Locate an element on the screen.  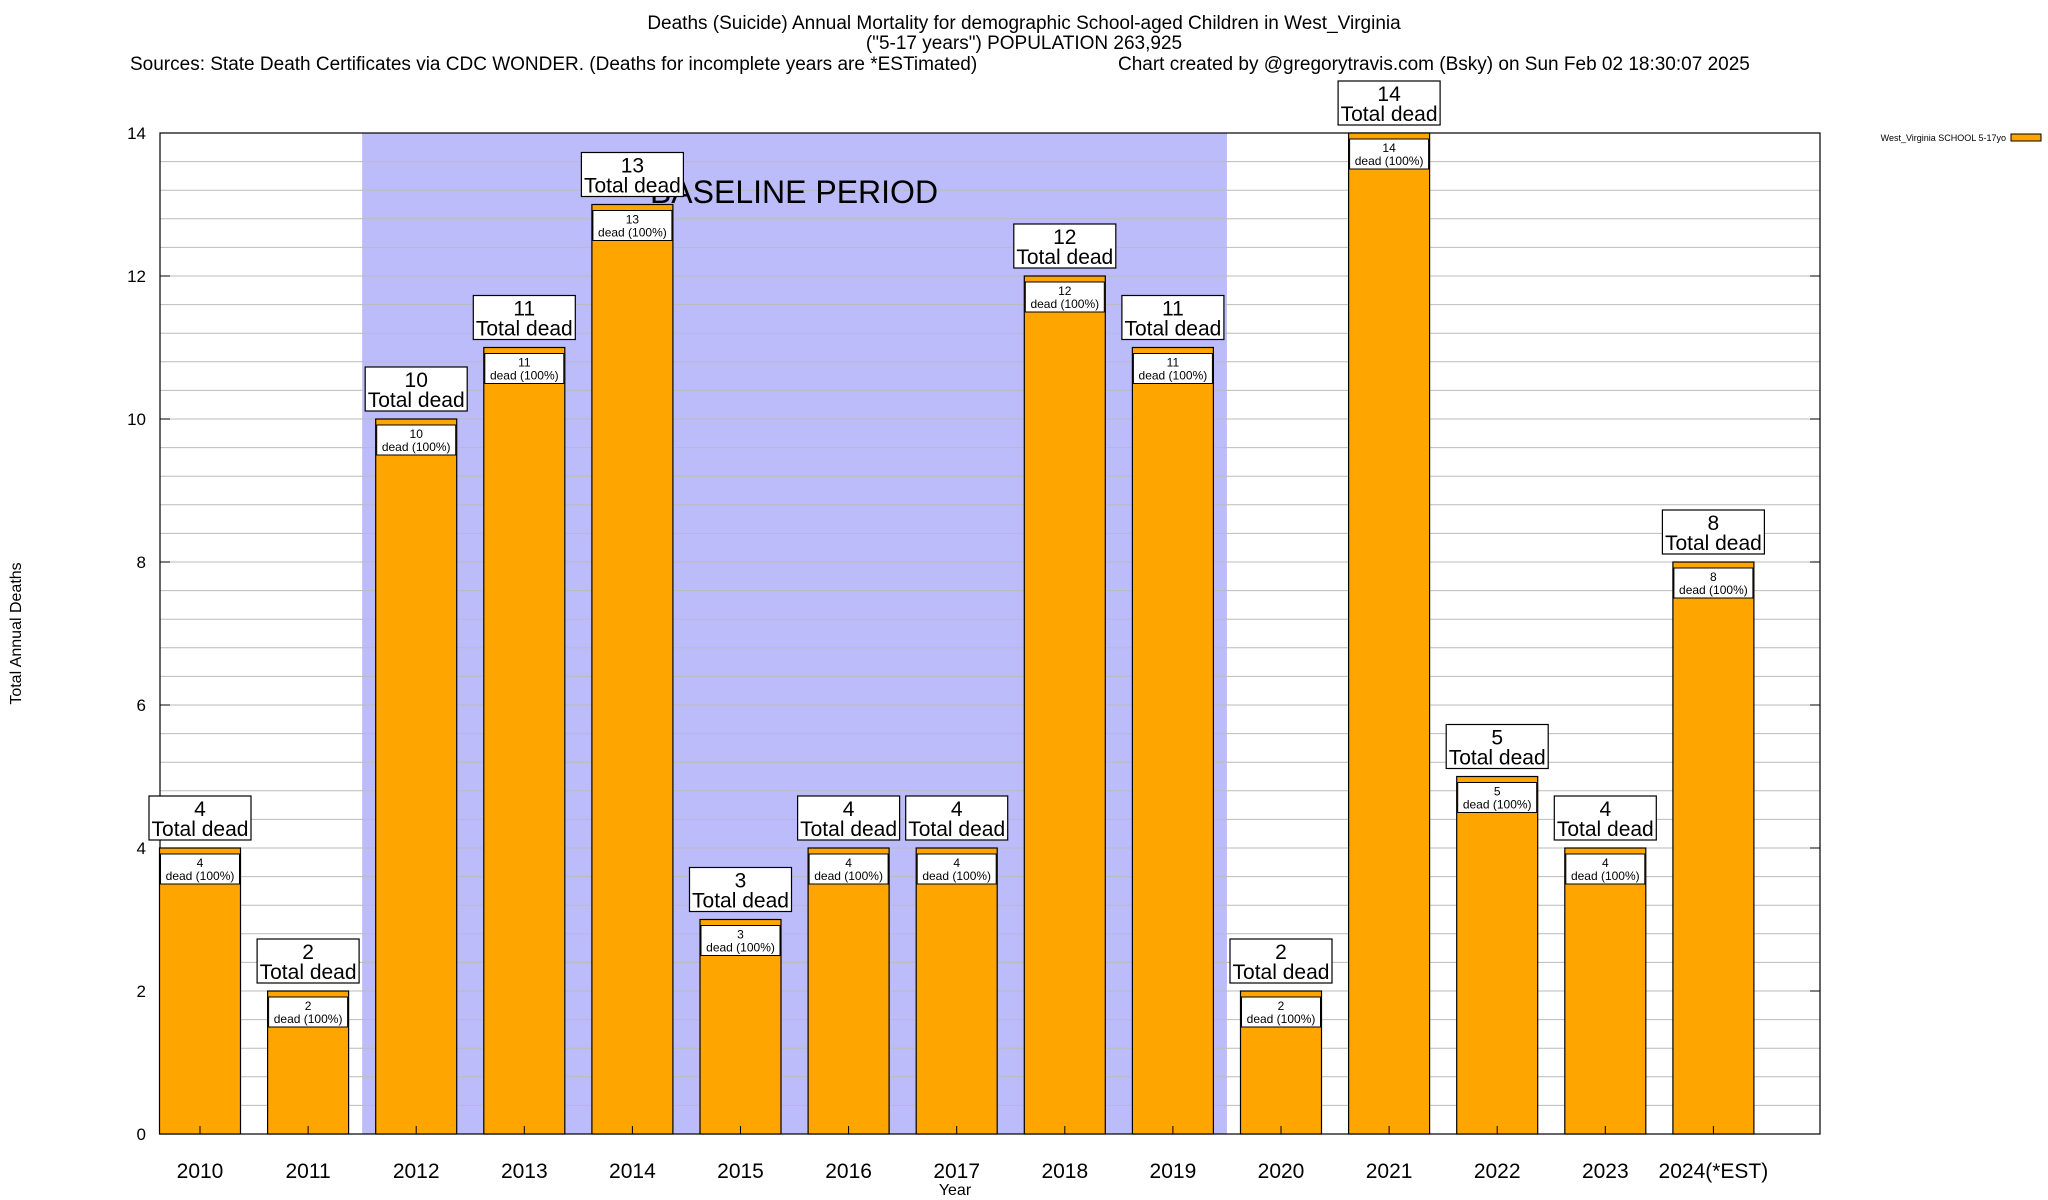
inner-value-label: 8 is located at coordinates (1713, 577).